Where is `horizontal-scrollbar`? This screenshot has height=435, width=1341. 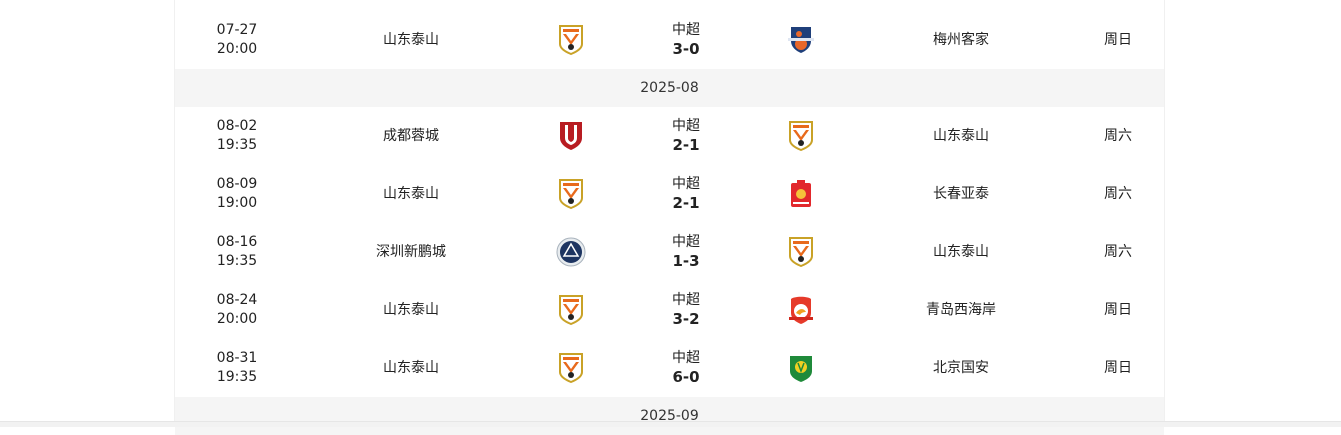
horizontal-scrollbar is located at coordinates (670, 424).